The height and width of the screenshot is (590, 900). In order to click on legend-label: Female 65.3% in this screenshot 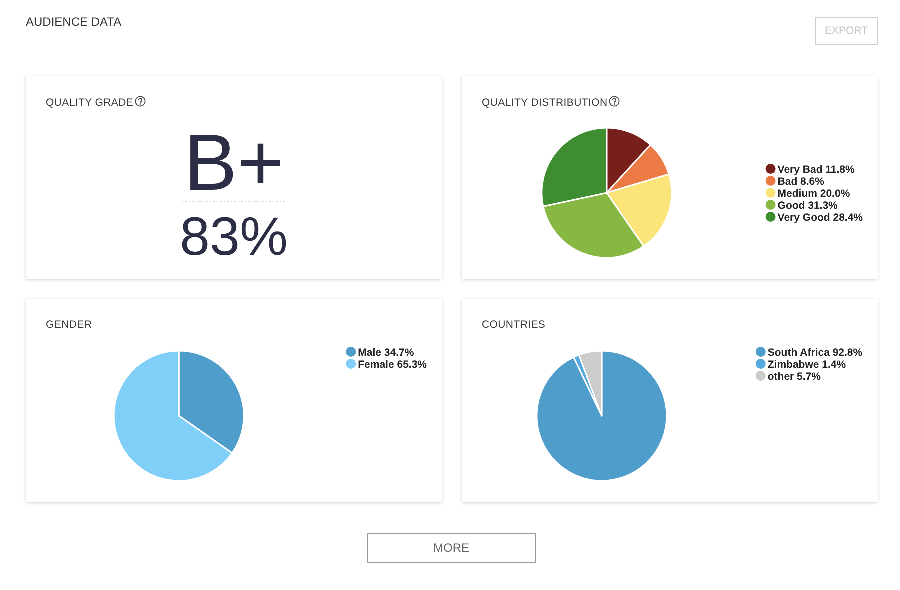, I will do `click(393, 364)`.